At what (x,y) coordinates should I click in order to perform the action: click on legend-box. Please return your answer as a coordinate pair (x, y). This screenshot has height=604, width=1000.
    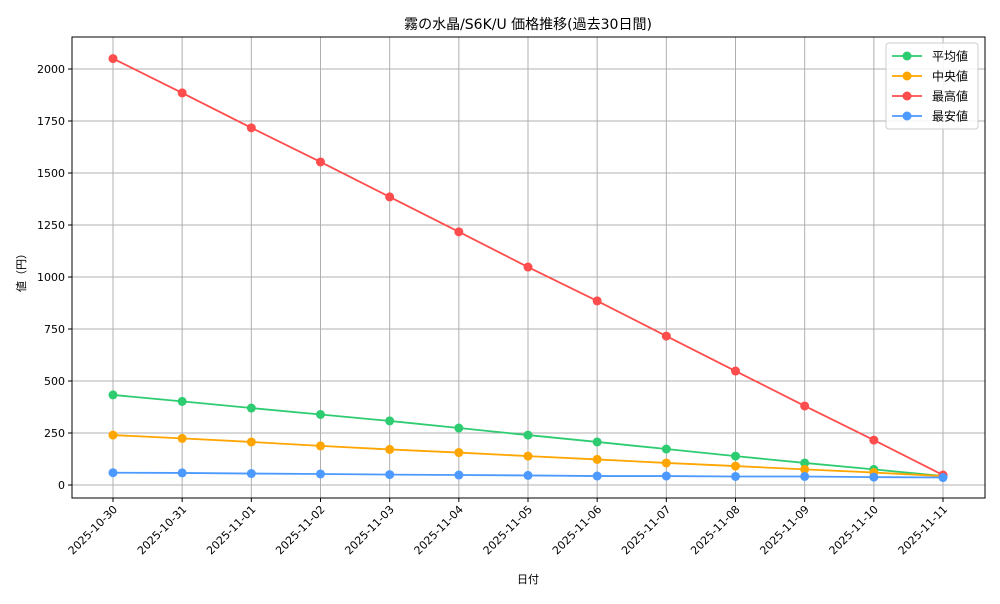
    Looking at the image, I should click on (932, 86).